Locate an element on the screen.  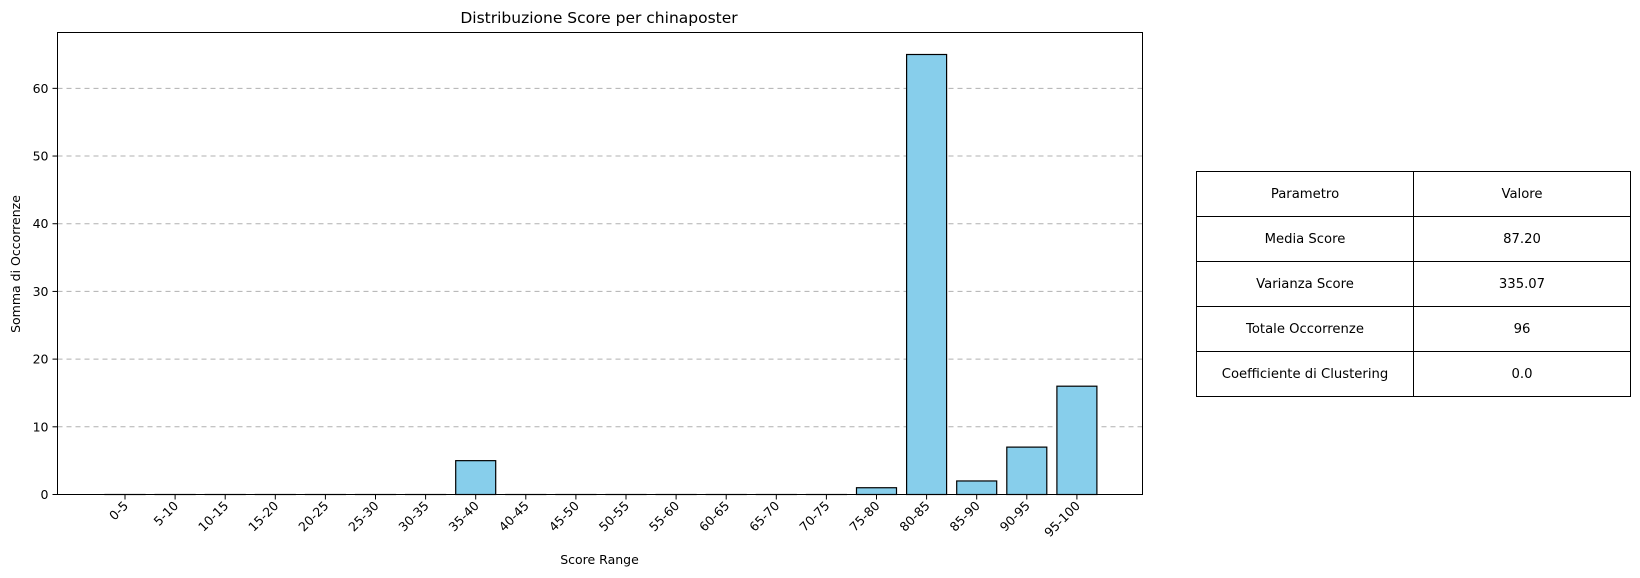
x-axis-label: Score Range is located at coordinates (599, 559).